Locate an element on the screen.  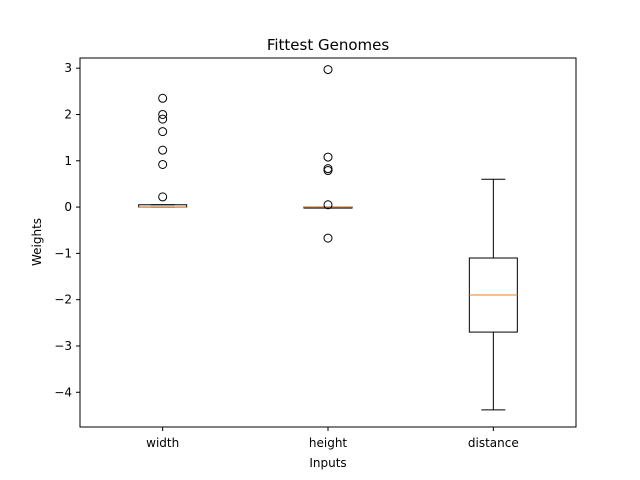
y-tick-label: −4 is located at coordinates (63, 392).